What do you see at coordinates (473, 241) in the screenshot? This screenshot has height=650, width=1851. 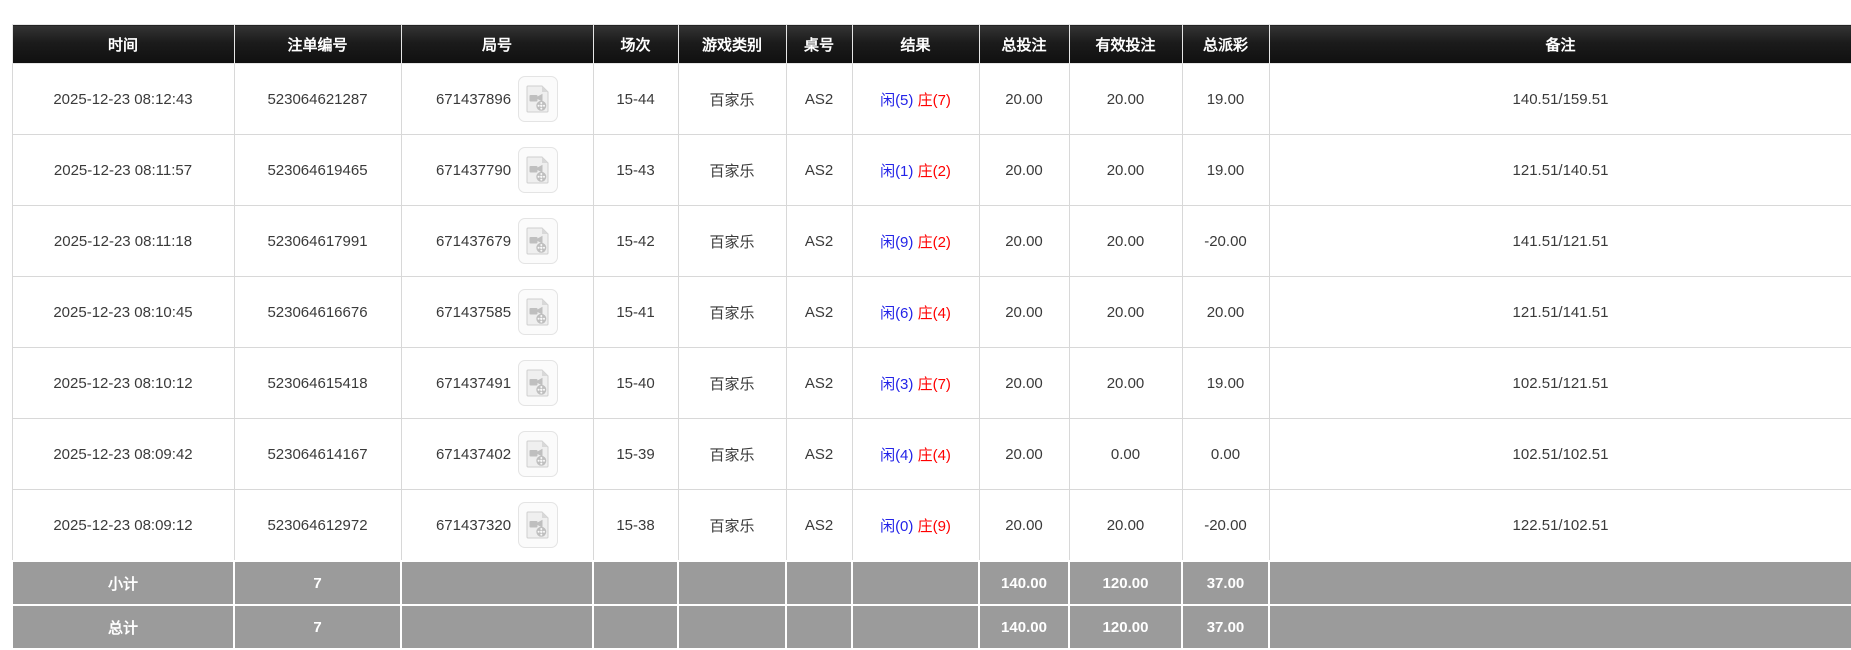 I see `round-number: 671437679` at bounding box center [473, 241].